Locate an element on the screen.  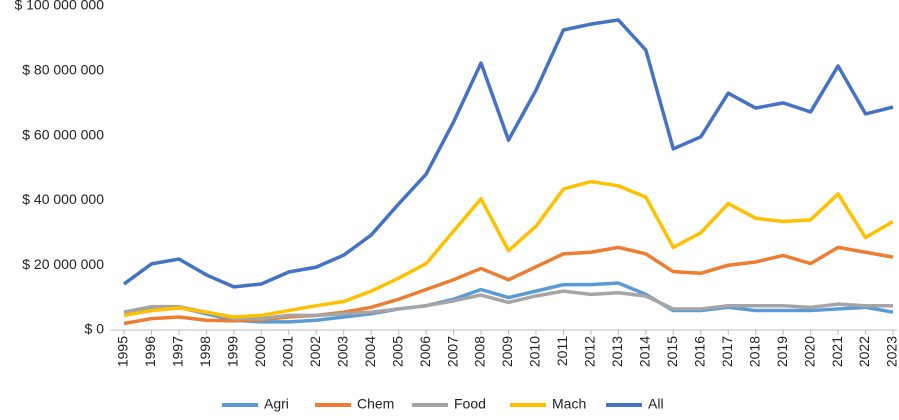
x-tick-label: 2018 is located at coordinates (754, 351).